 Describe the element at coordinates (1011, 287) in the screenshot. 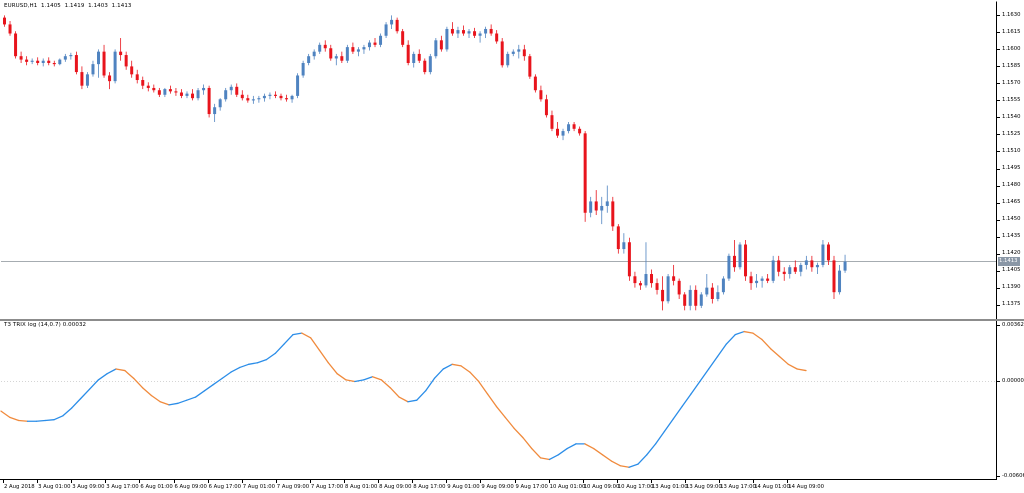

I see `price-label: 1.1390` at that location.